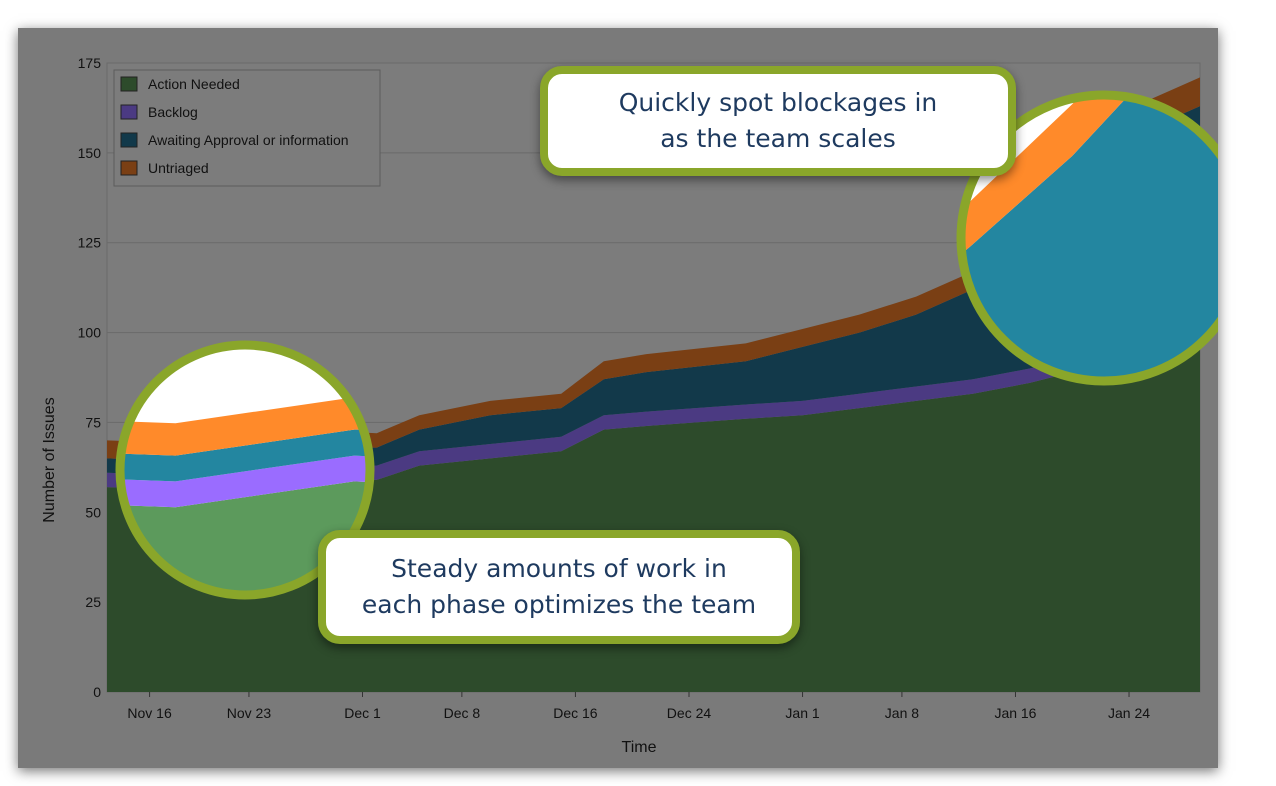  I want to click on legend-label: Awaiting Approval or information, so click(248, 140).